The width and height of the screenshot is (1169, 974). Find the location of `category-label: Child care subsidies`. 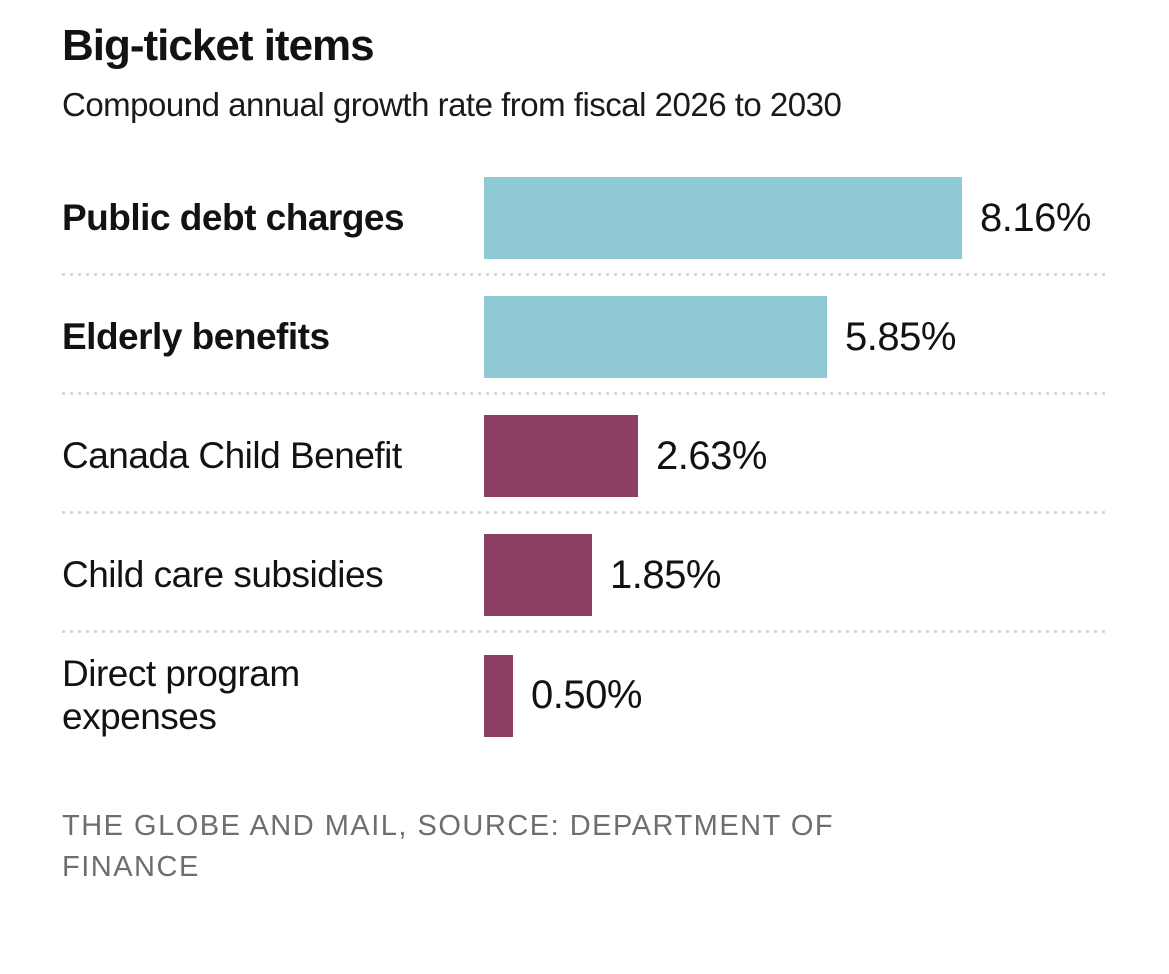

category-label: Child care subsidies is located at coordinates (223, 574).